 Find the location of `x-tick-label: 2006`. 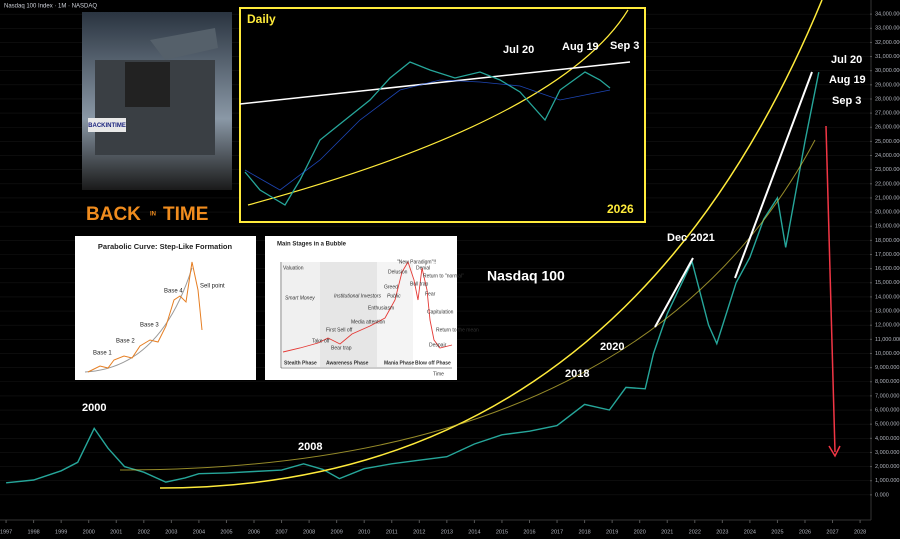

x-tick-label: 2006 is located at coordinates (254, 532).